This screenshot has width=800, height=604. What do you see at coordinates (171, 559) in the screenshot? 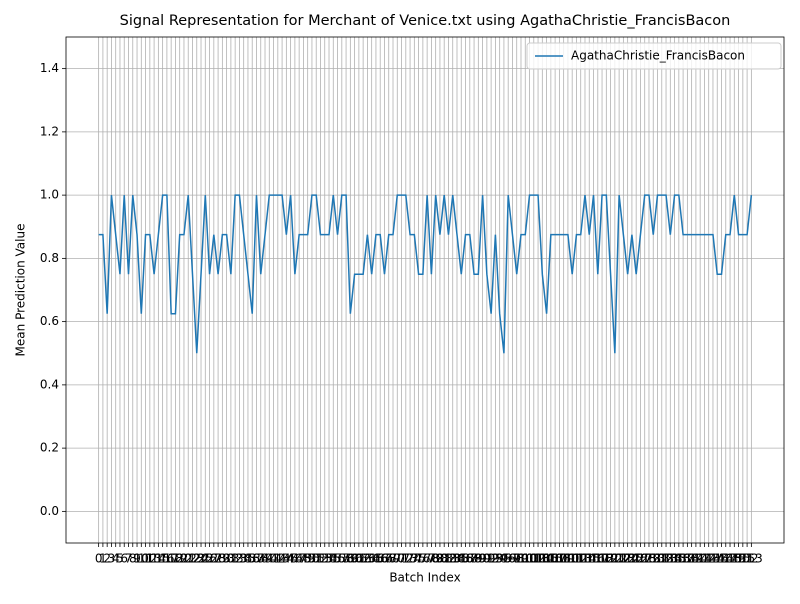
I see `x-tick-label: 17` at bounding box center [171, 559].